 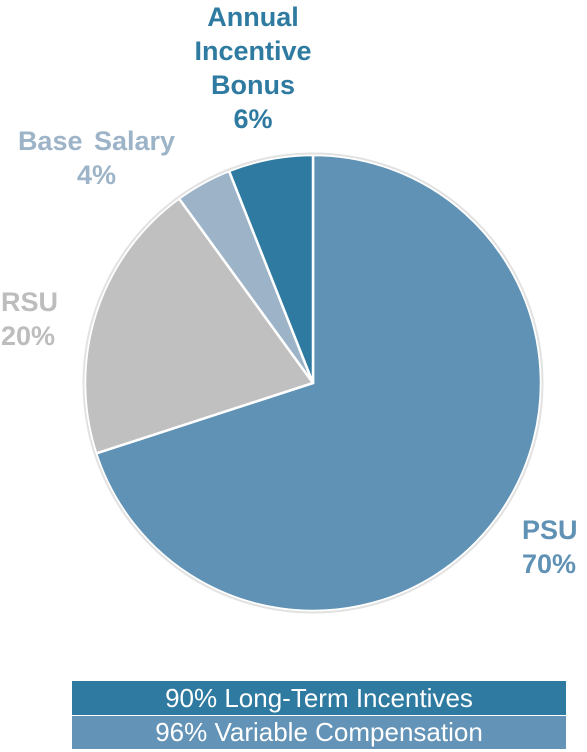 I want to click on slice-label-text: Annual, so click(x=253, y=17).